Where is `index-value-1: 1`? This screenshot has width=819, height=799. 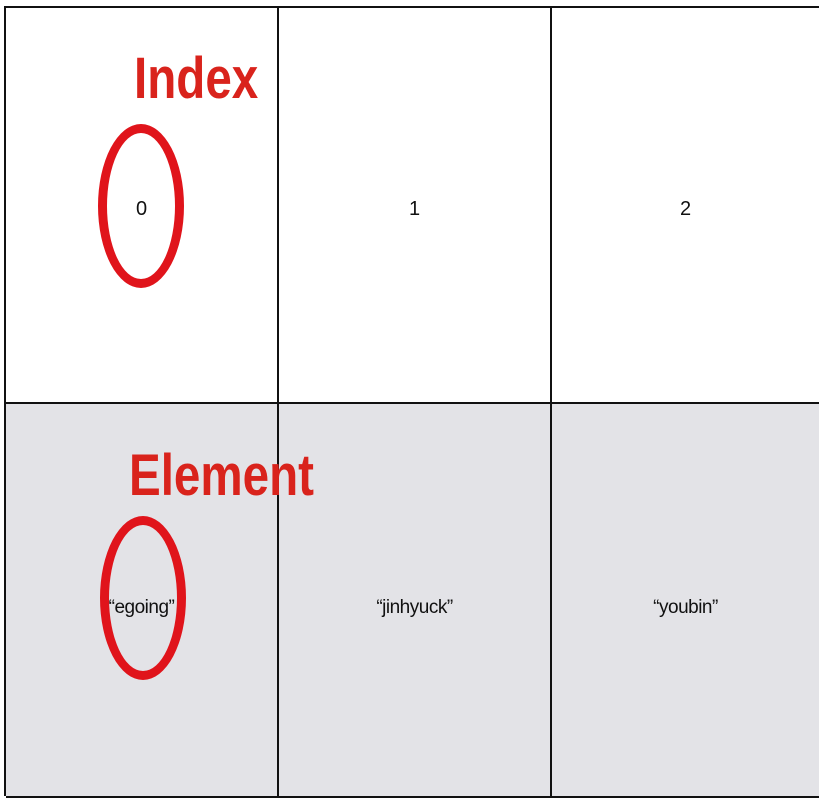
index-value-1: 1 is located at coordinates (414, 208).